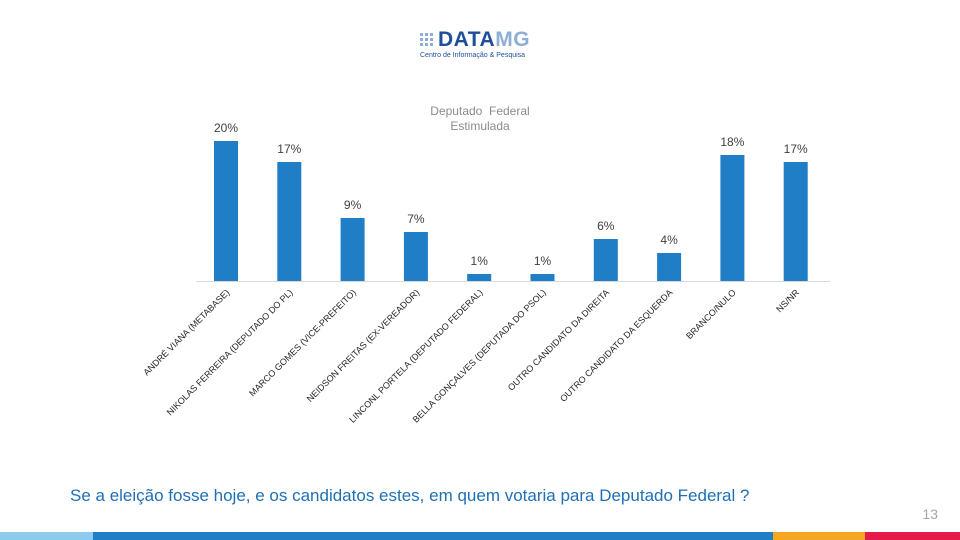 This screenshot has height=540, width=960. What do you see at coordinates (513, 39) in the screenshot?
I see `logo-brand-accent: MG` at bounding box center [513, 39].